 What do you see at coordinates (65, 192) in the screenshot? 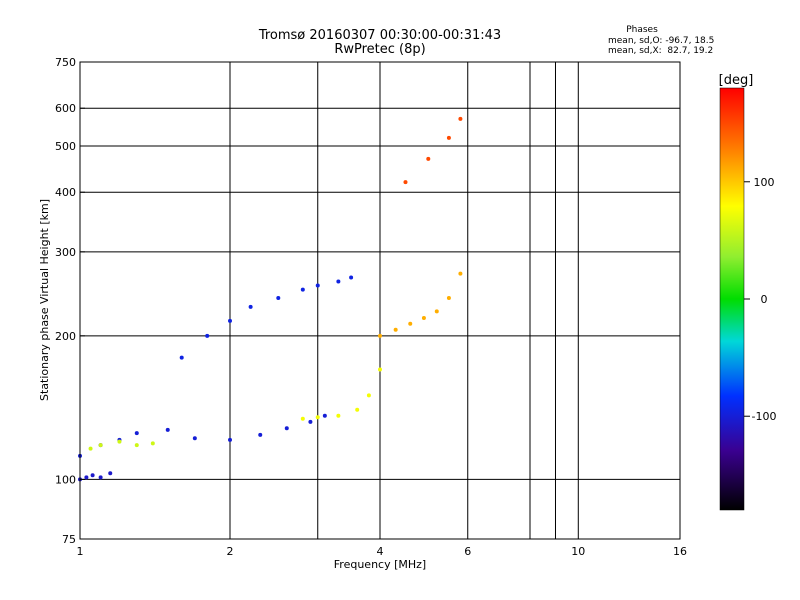
I see `y-tick-label: 400` at bounding box center [65, 192].